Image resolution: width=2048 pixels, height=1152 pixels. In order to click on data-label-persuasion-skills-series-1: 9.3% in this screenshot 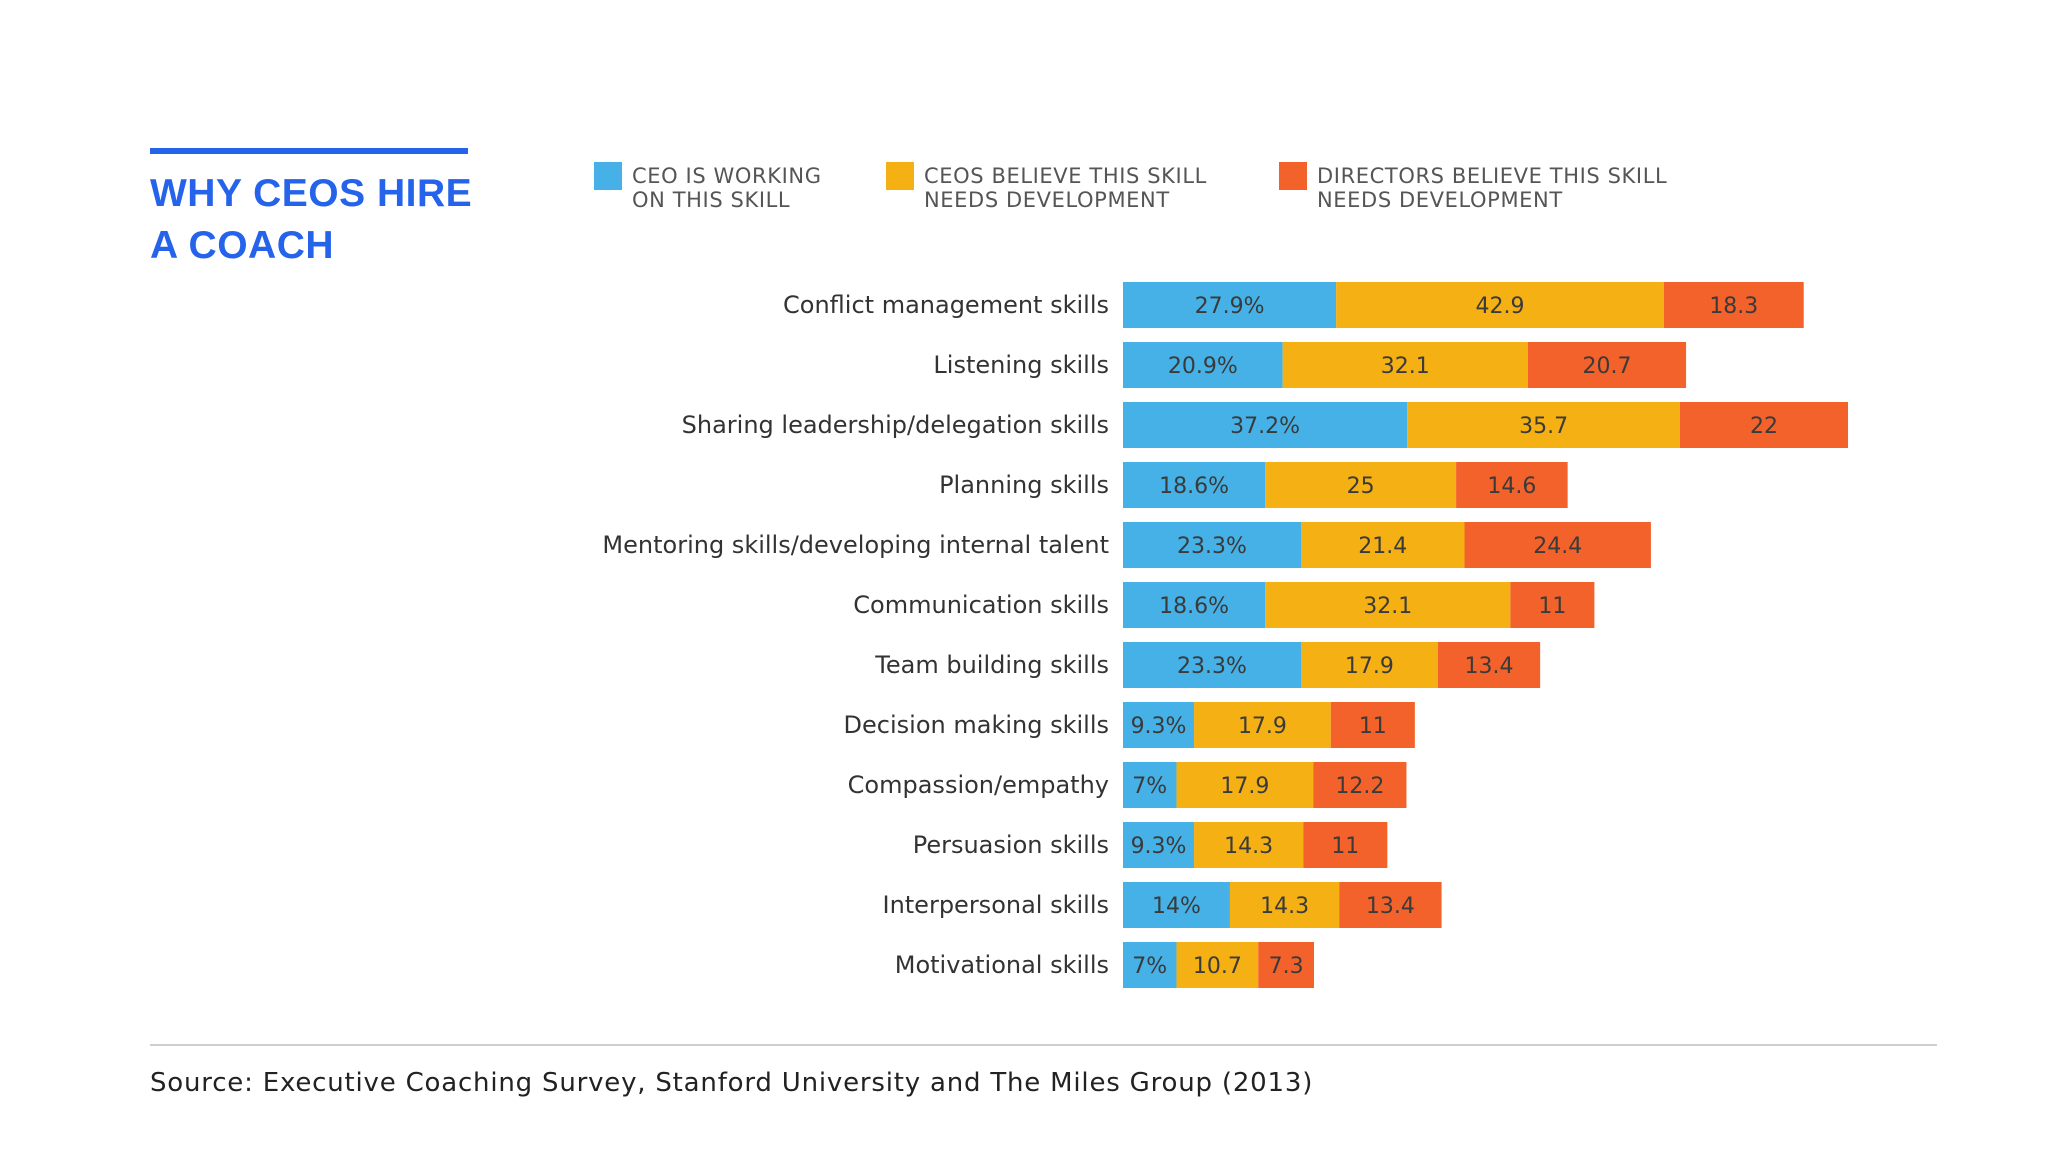, I will do `click(1159, 846)`.